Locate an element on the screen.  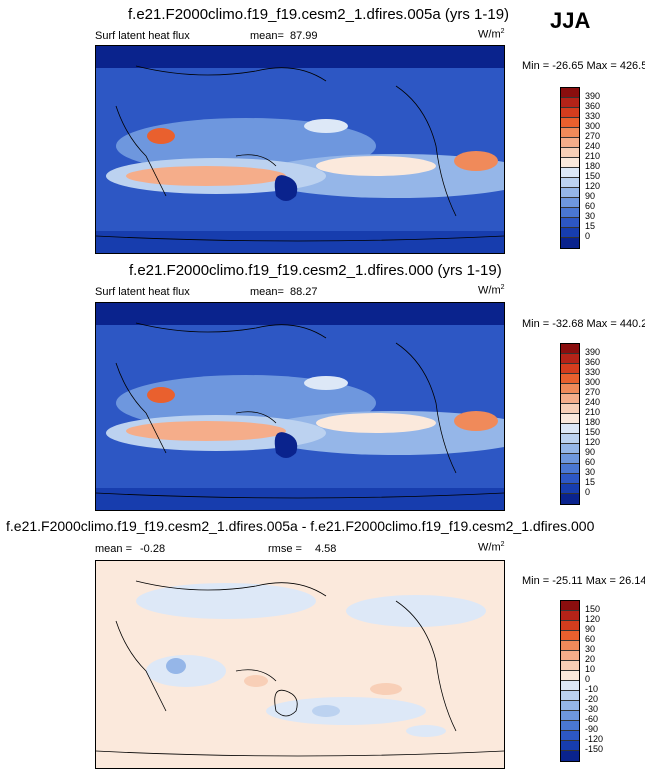
panel-2-colorbar-ticks: 390 360 330 300 270 240 210 180 150 120 90 60 30 15 0 is located at coordinates (605, 423).